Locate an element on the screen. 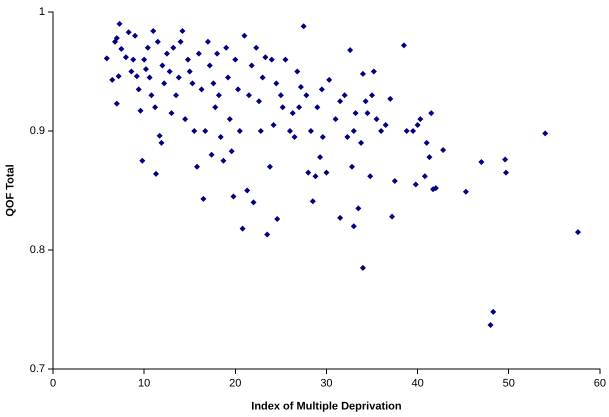 This screenshot has height=417, width=609. x-tick-label: 10 is located at coordinates (144, 384).